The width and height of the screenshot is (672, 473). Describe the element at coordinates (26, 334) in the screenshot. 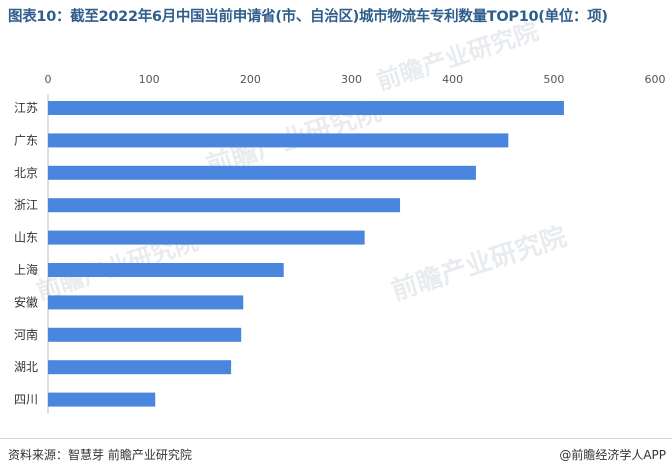

I see `category-label: 河南` at that location.